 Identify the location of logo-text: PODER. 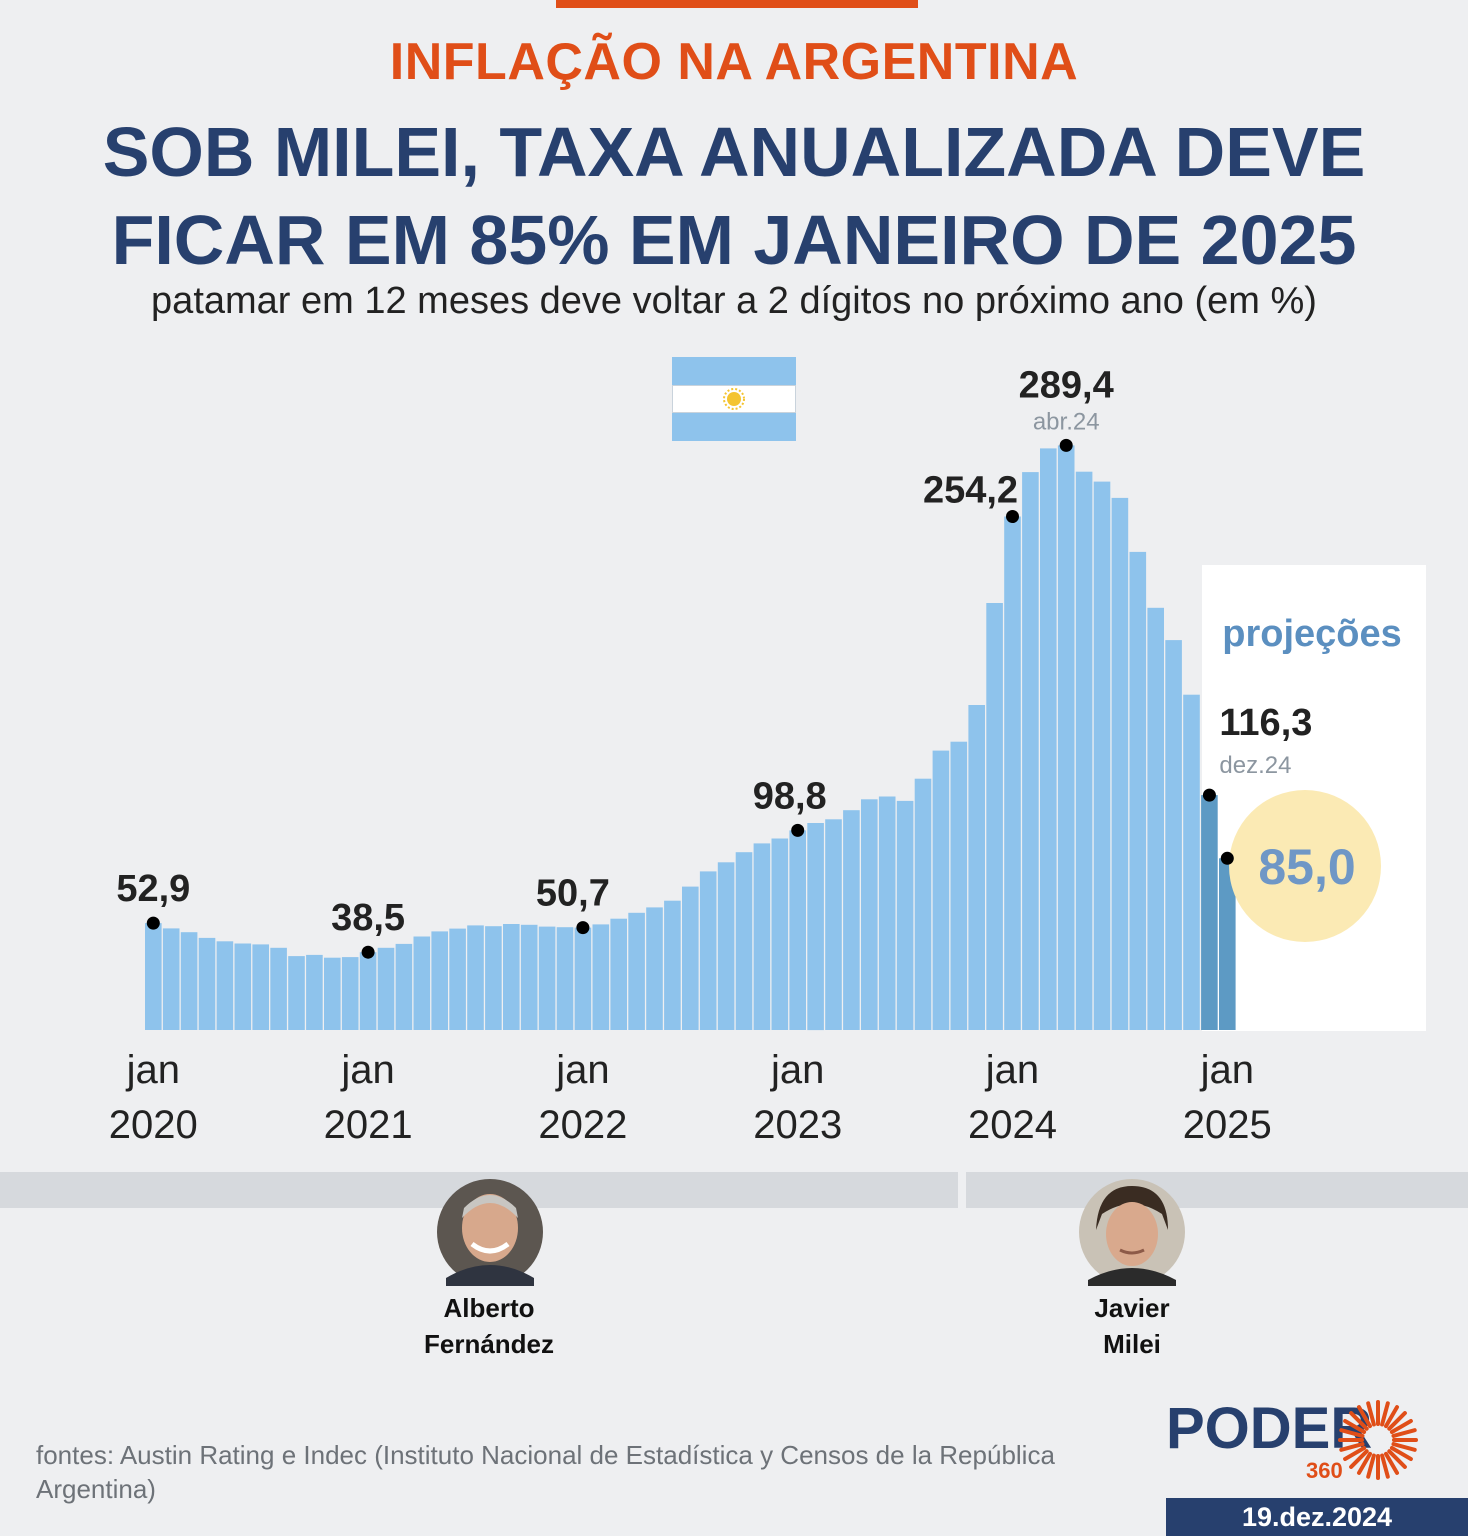
(1269, 1428).